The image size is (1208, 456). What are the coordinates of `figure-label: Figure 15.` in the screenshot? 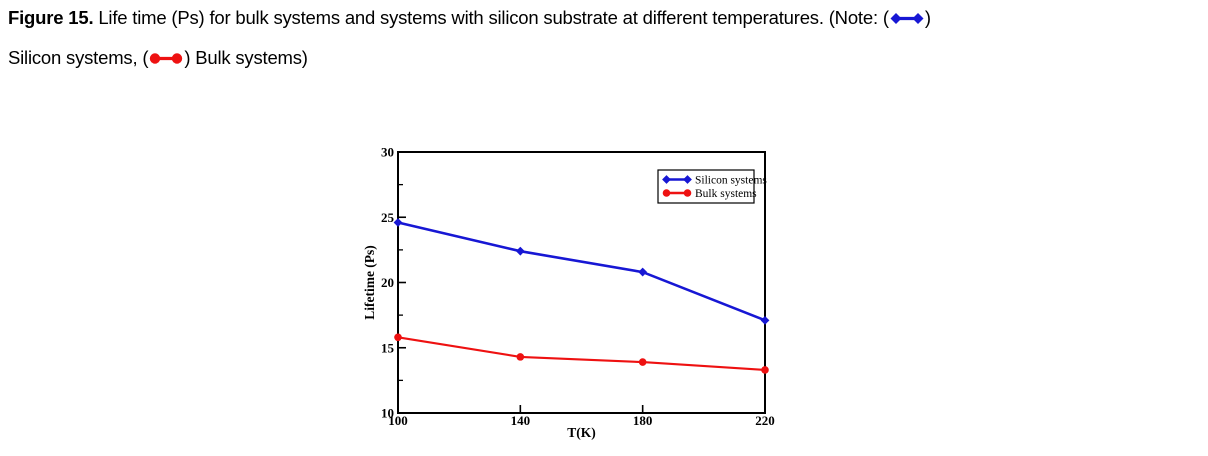 It's located at (51, 17).